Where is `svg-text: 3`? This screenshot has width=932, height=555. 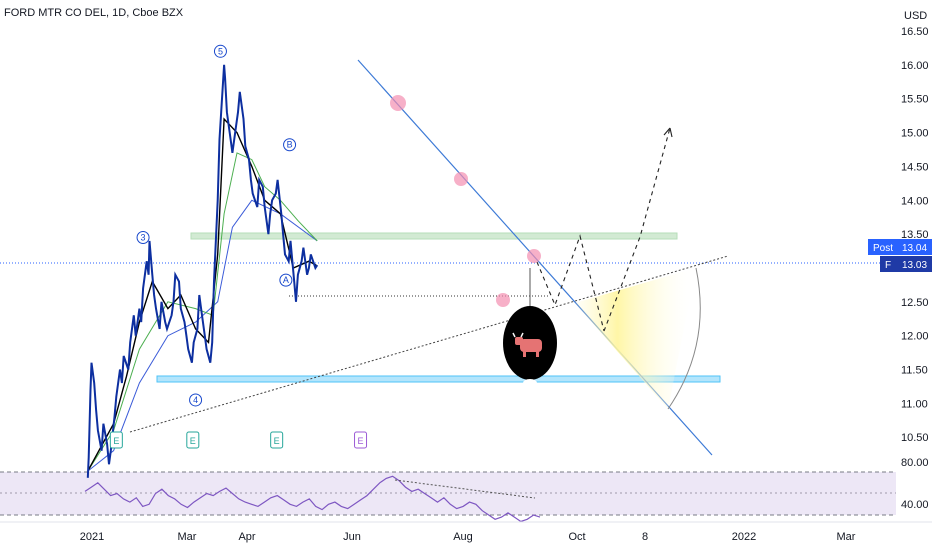 svg-text: 3 is located at coordinates (143, 237).